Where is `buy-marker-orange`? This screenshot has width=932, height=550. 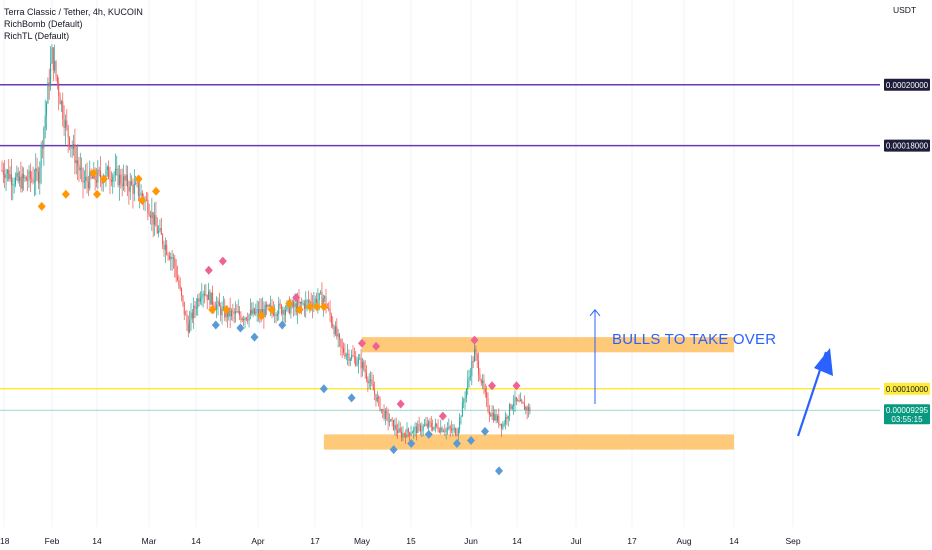 buy-marker-orange is located at coordinates (212, 310).